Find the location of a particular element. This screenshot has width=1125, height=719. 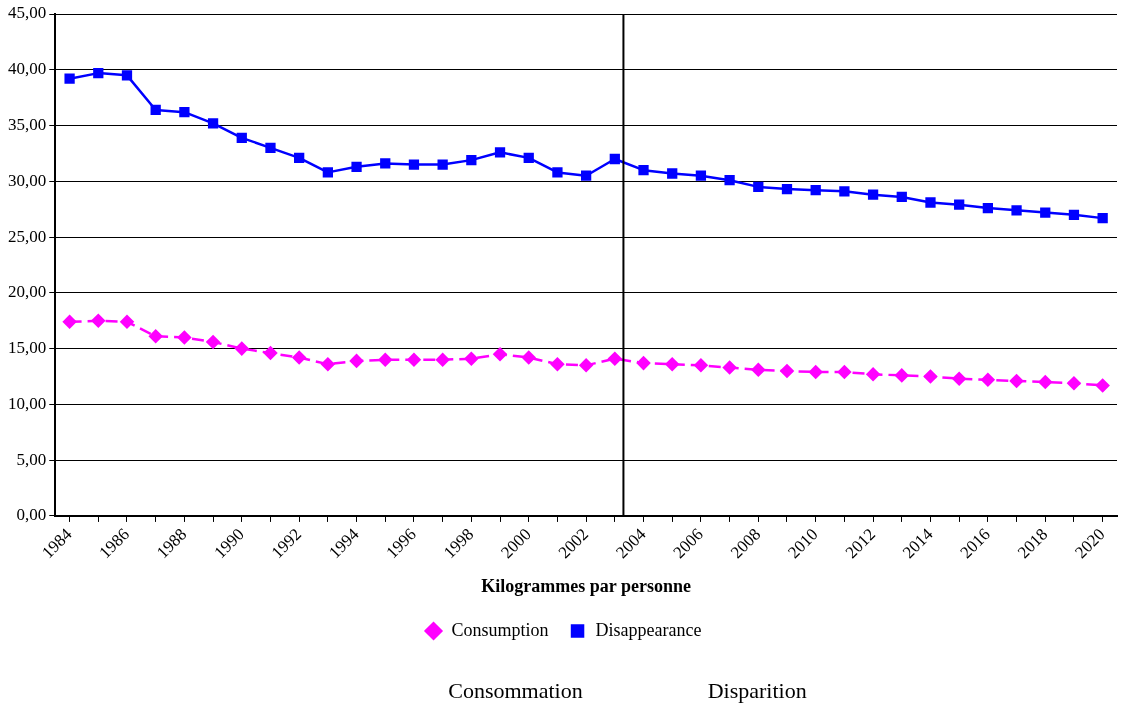

y-tick-label: 0,00 is located at coordinates (31, 515).